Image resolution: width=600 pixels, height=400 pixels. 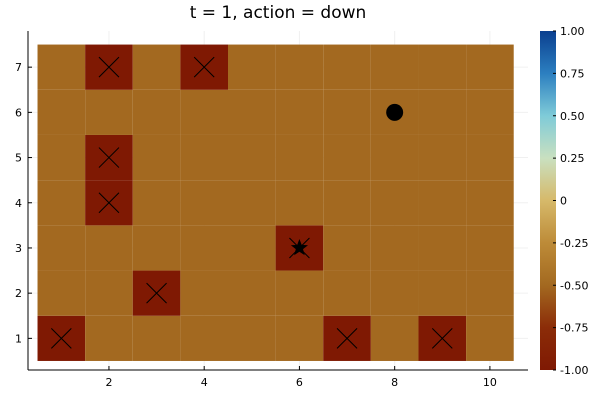 I want to click on y-tick-label: 6, so click(x=18, y=112).